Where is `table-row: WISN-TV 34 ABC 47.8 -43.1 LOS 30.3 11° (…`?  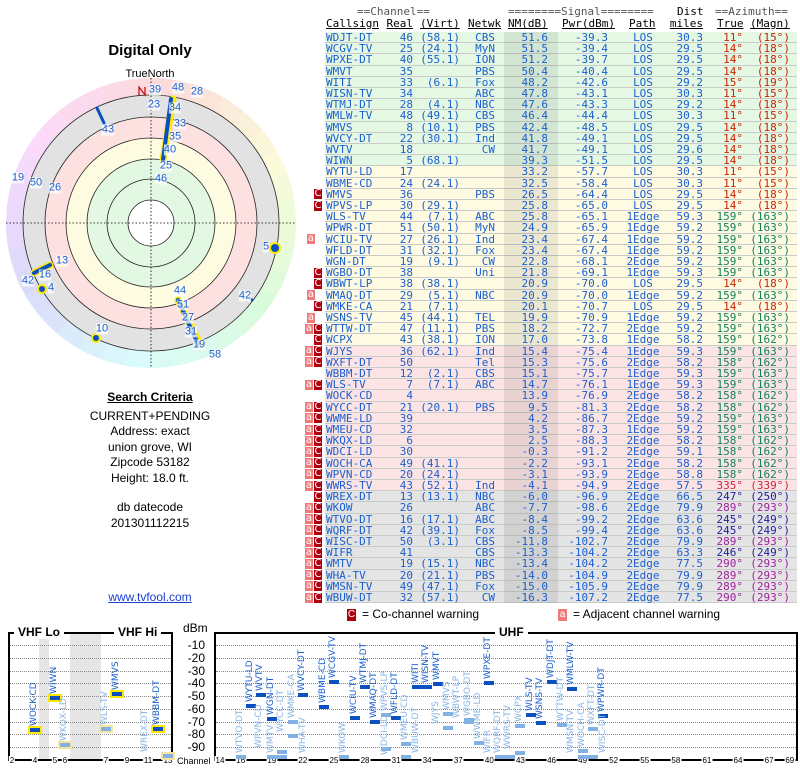 table-row: WISN-TV 34 ABC 47.8 -43.1 LOS 30.3 11° (… is located at coordinates (551, 93).